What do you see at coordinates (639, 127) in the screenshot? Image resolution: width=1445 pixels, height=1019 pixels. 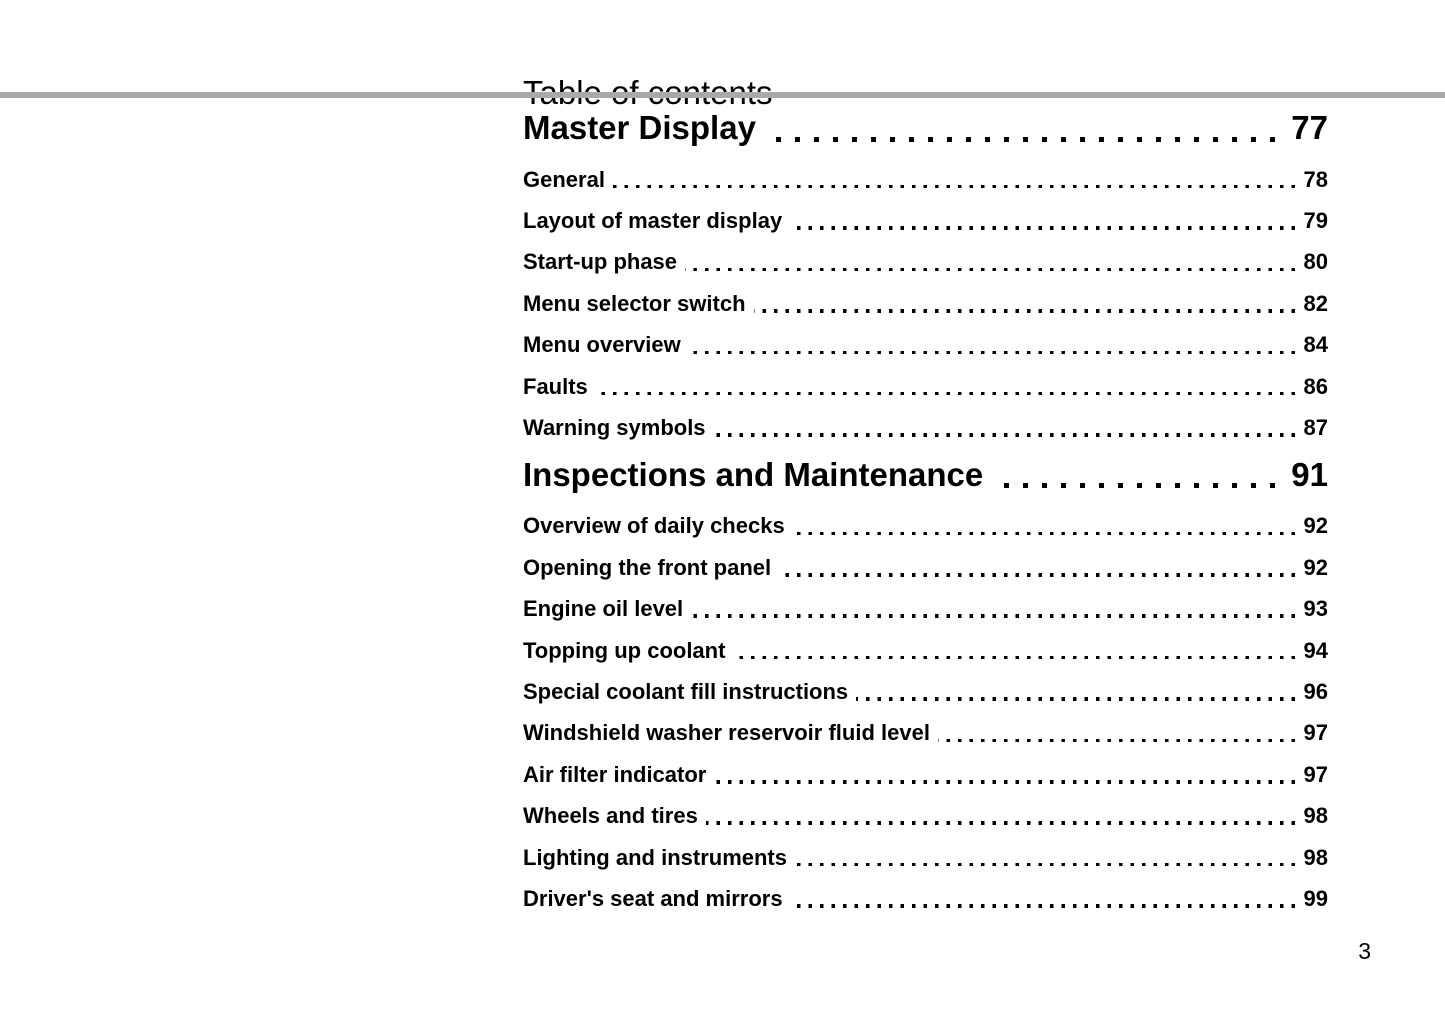 I see `toc-heading-label: Master Display` at bounding box center [639, 127].